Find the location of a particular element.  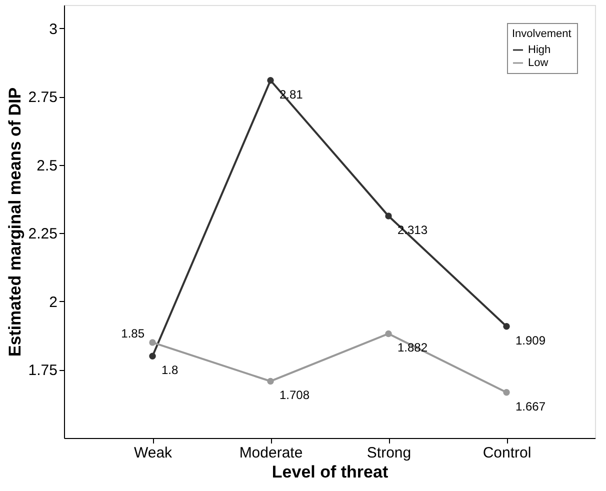

y-tick-label: 3 is located at coordinates (53, 29).